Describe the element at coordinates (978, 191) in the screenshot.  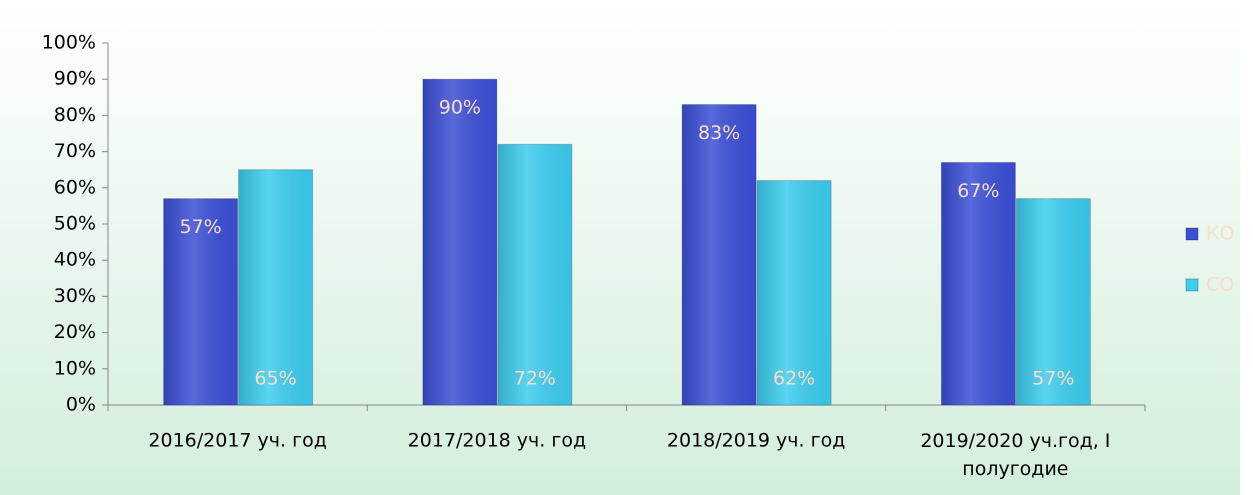
I see `value-label: 67%` at that location.